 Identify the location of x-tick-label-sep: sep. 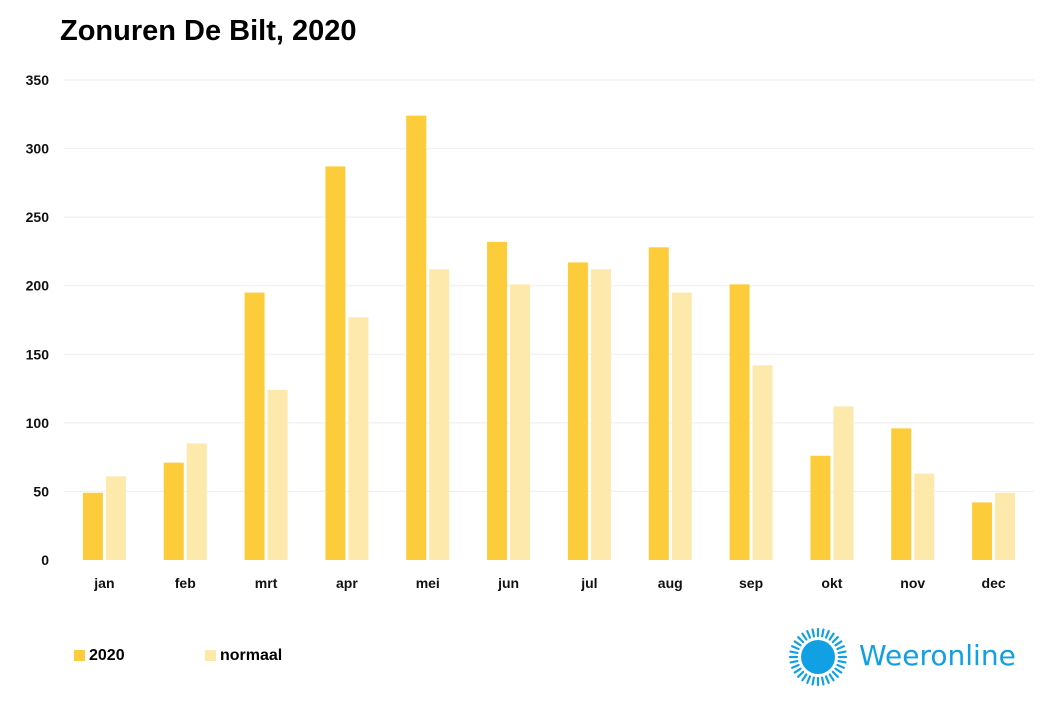
(751, 583).